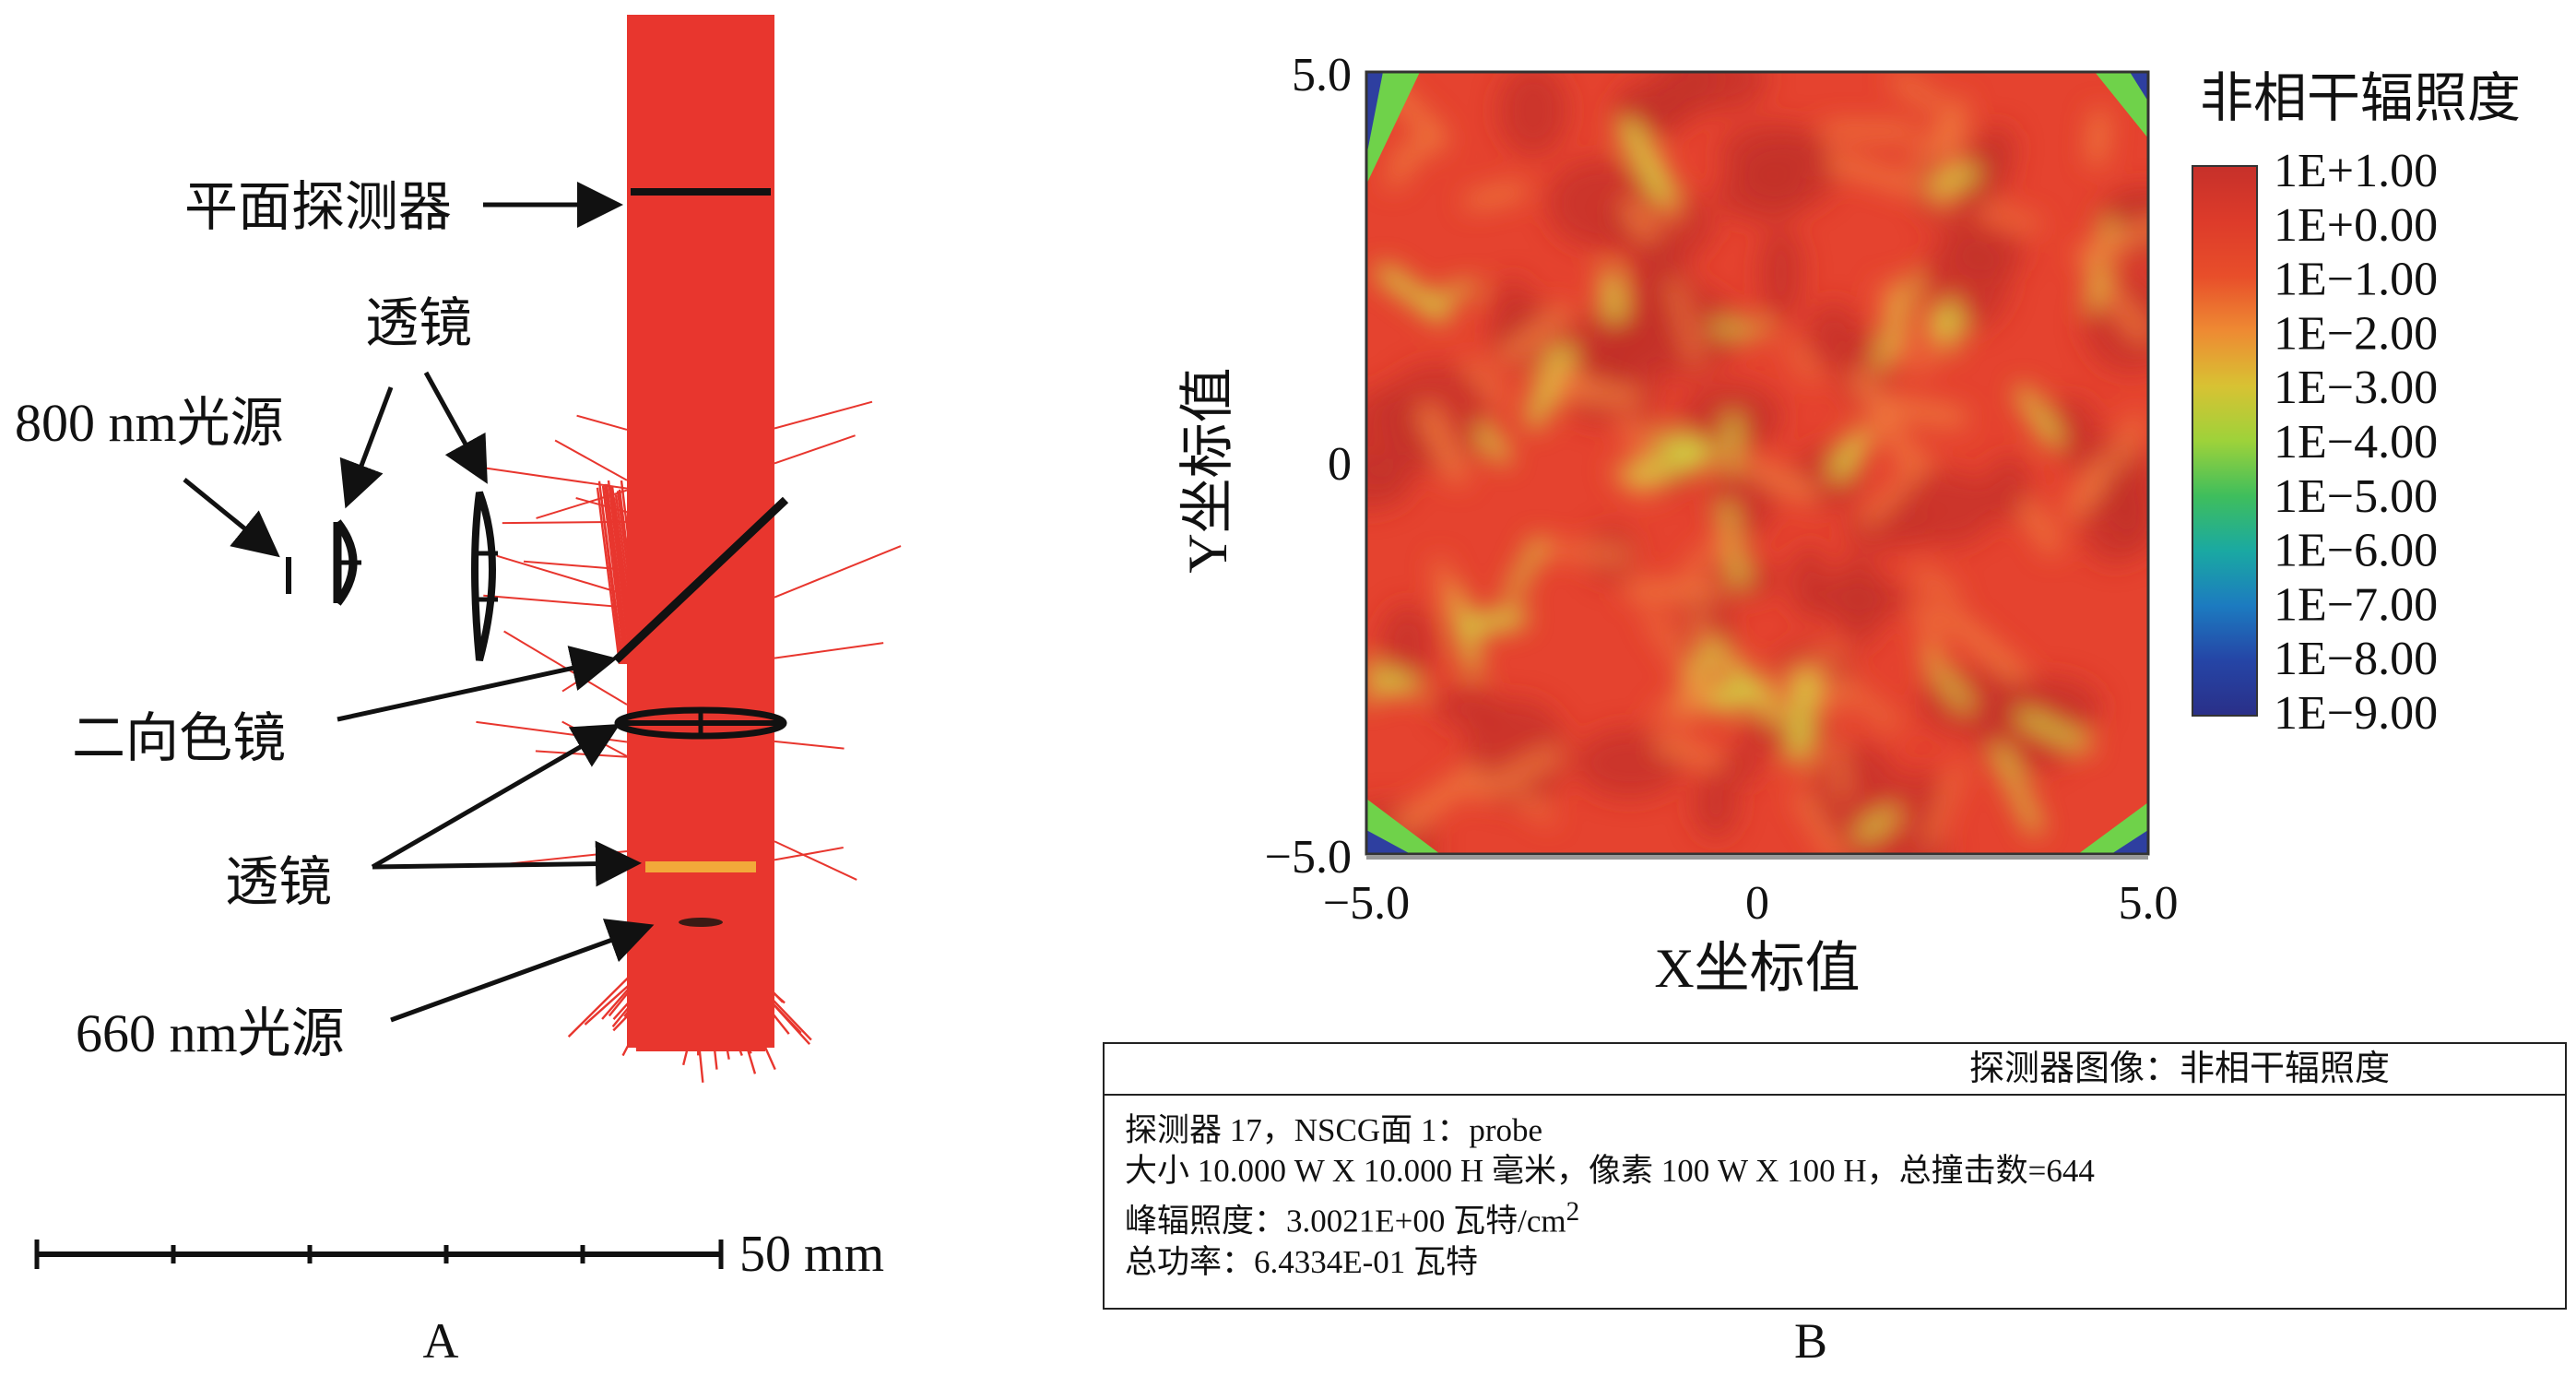 The image size is (2576, 1376). I want to click on y-axis-title: Y坐标值, so click(1207, 470).